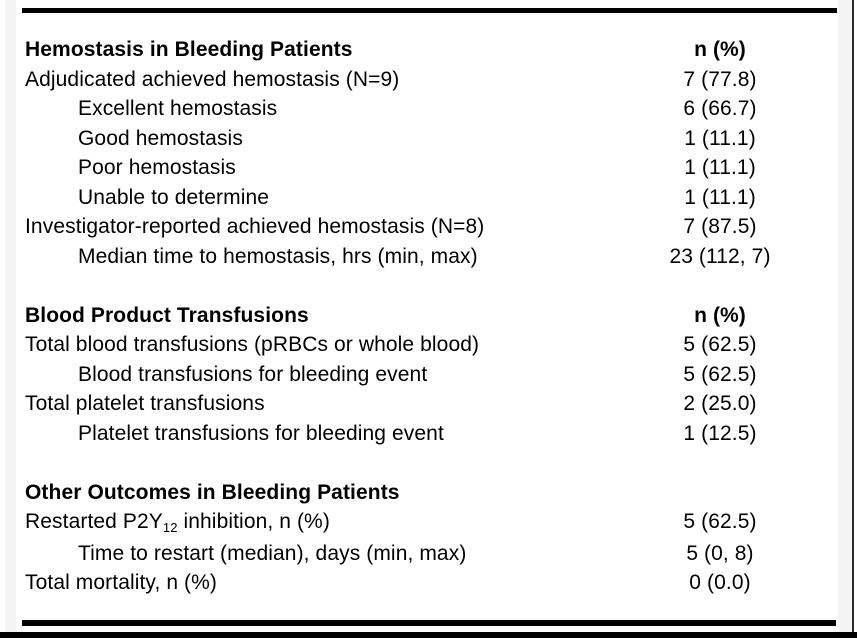 The height and width of the screenshot is (638, 857). What do you see at coordinates (720, 582) in the screenshot?
I see `row-value: 0 (0.0)` at bounding box center [720, 582].